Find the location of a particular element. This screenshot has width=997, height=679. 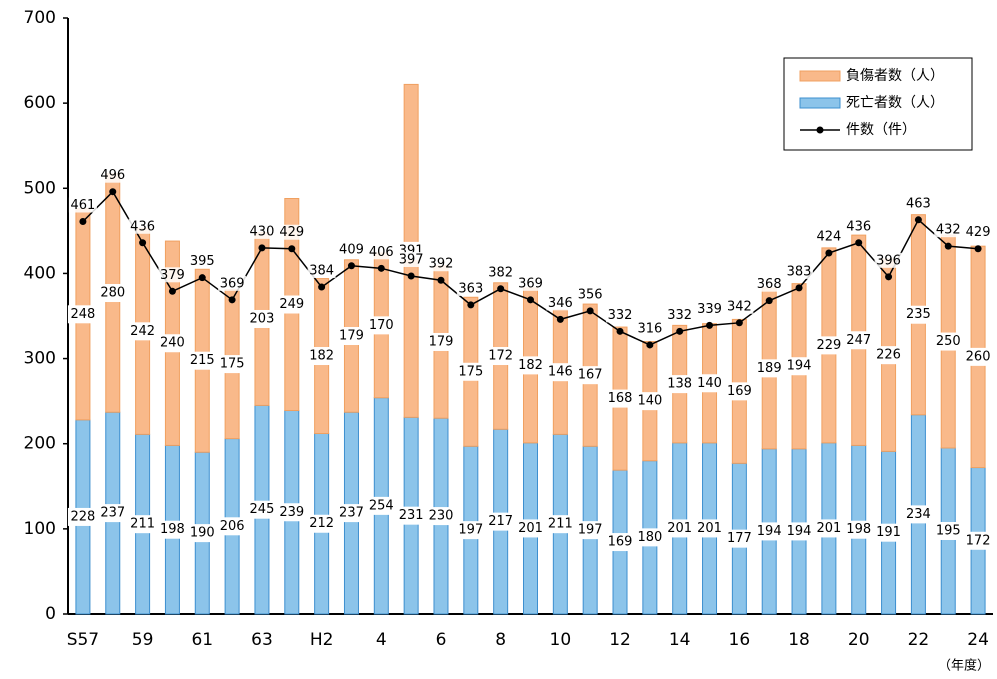

value-label: 180 is located at coordinates (649, 537).